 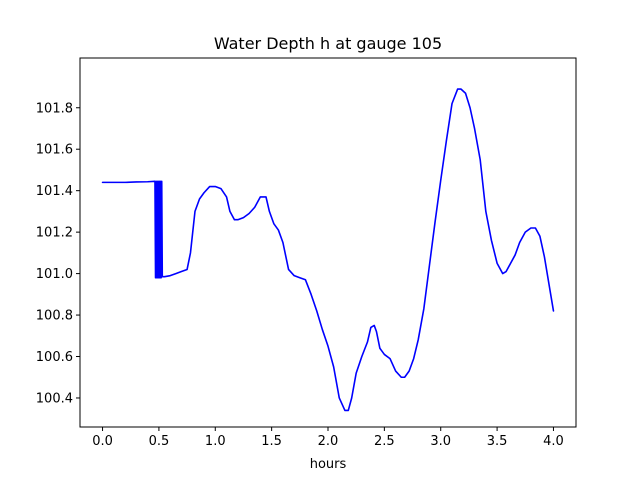 I want to click on x-tick-label: 4.0, so click(x=553, y=441).